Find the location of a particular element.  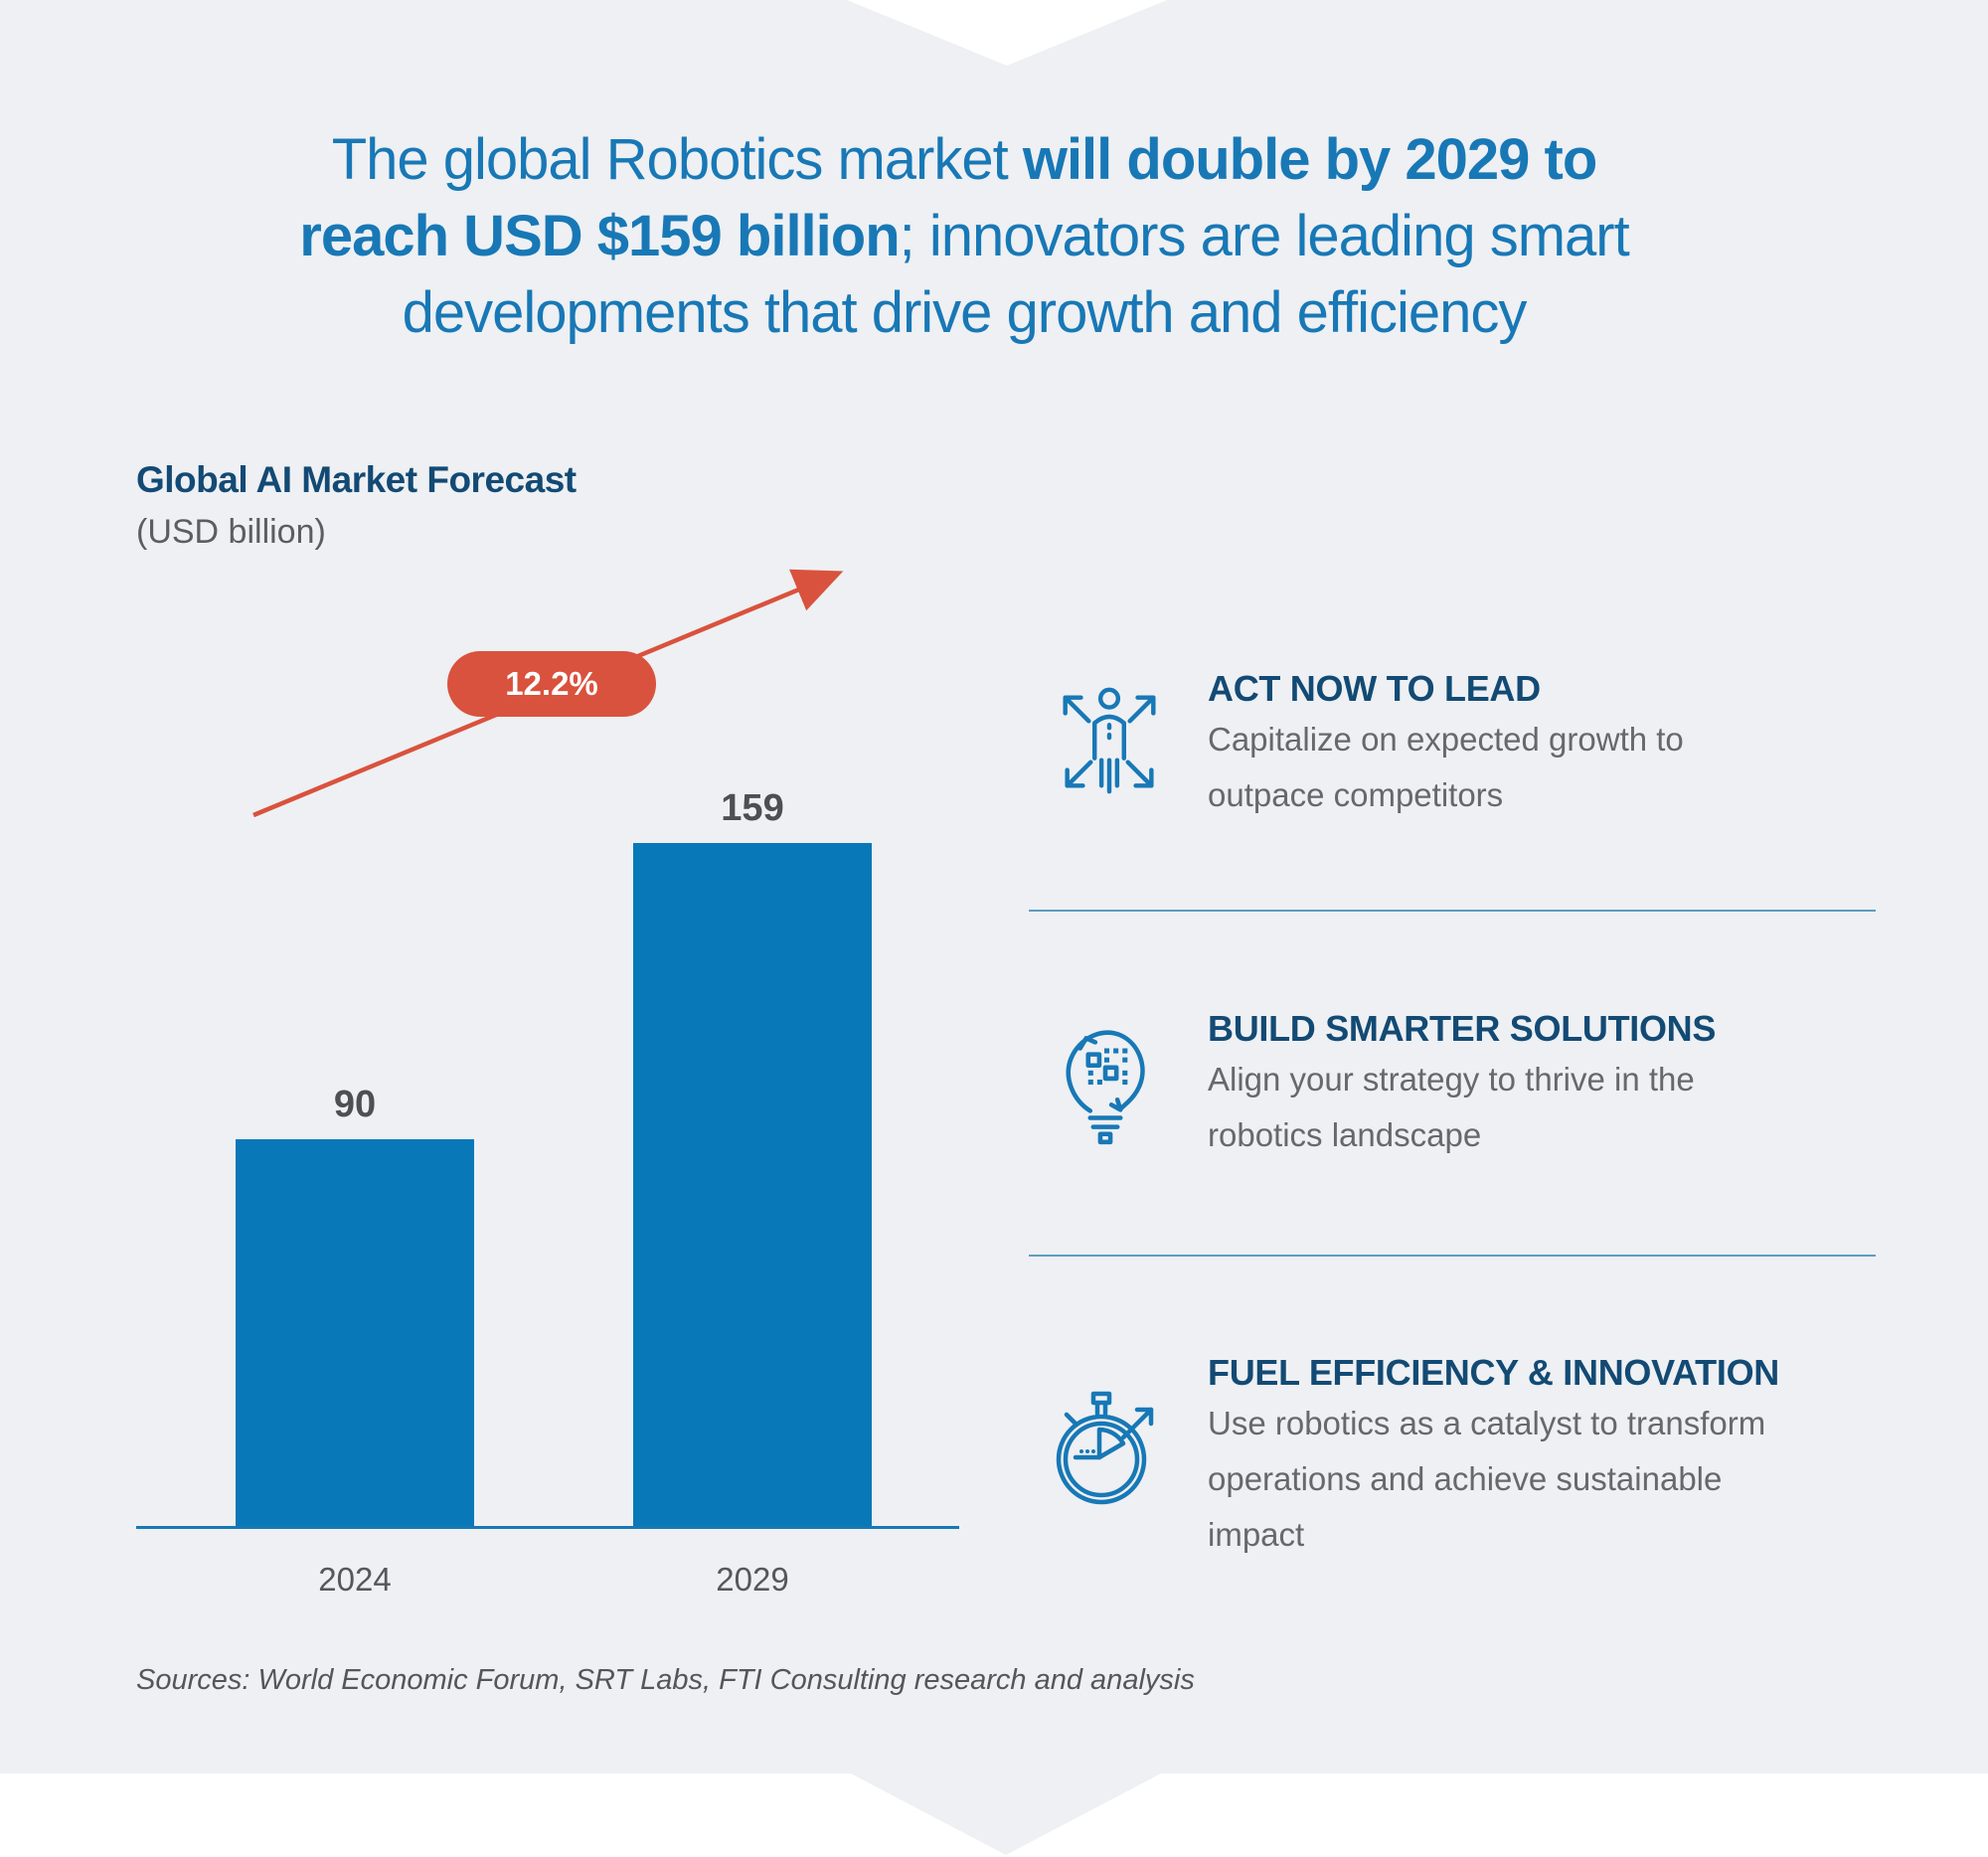

bar-2029 is located at coordinates (752, 1184).